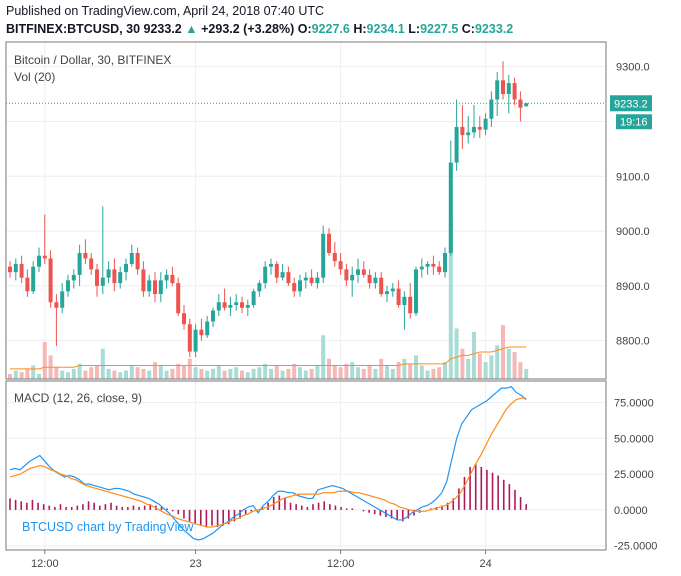 This screenshot has width=681, height=576. What do you see at coordinates (633, 342) in the screenshot?
I see `price-tick-label: 8800.0` at bounding box center [633, 342].